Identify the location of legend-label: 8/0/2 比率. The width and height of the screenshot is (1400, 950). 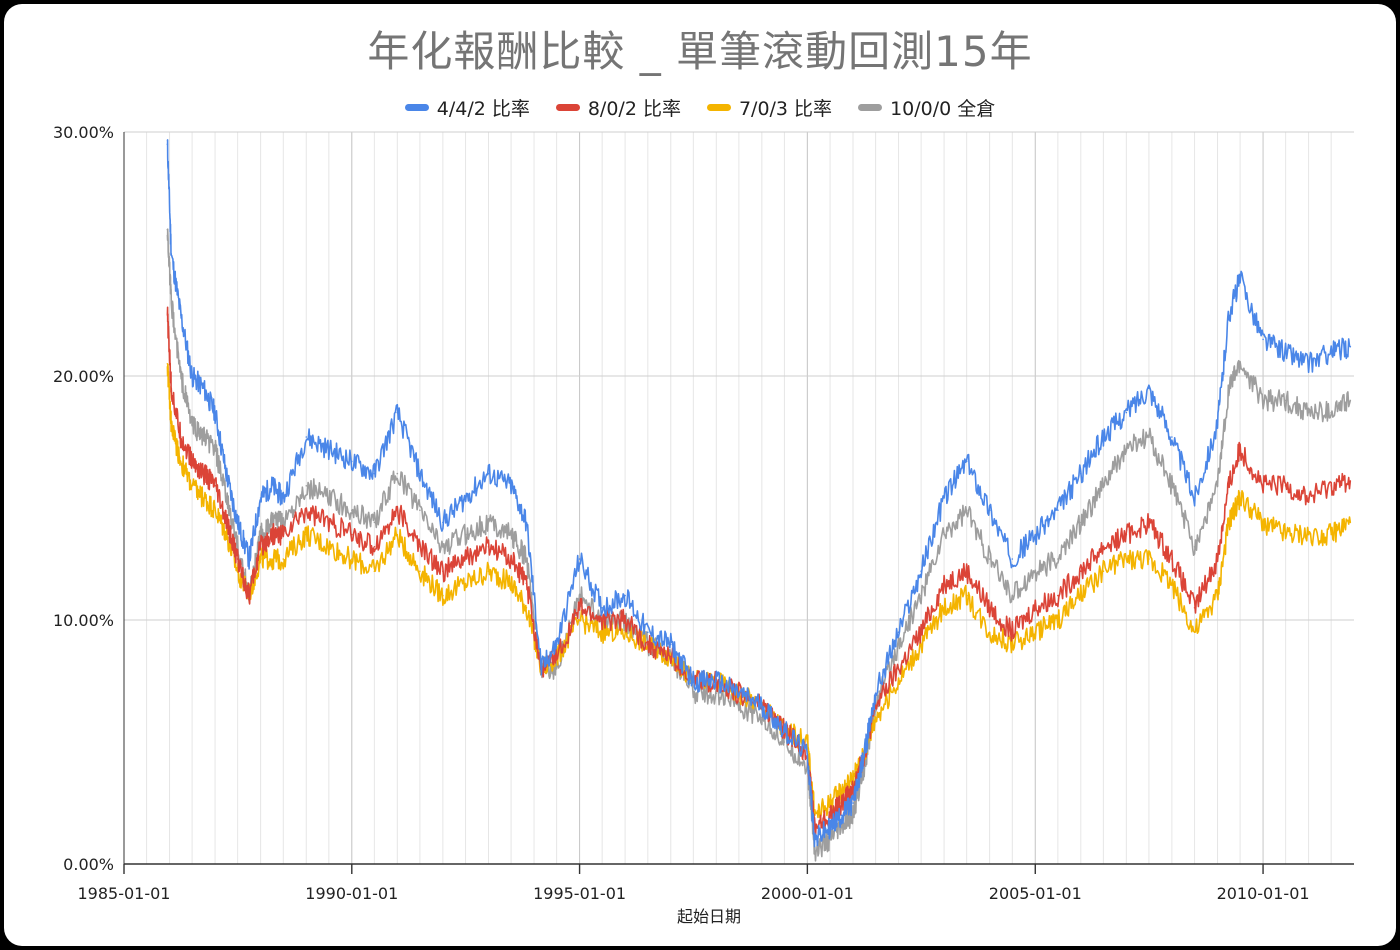
(634, 109).